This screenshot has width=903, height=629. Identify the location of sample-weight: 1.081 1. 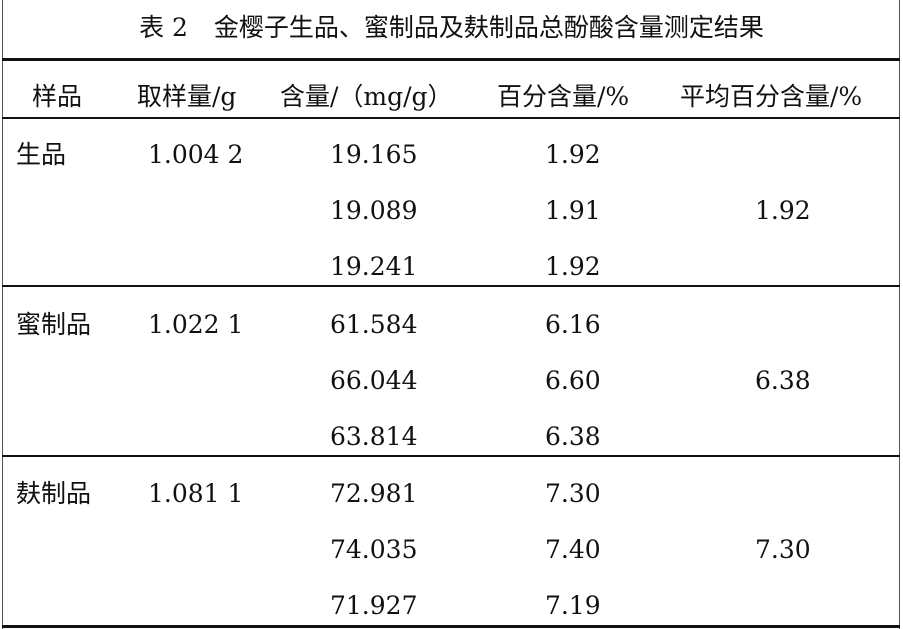
(196, 493).